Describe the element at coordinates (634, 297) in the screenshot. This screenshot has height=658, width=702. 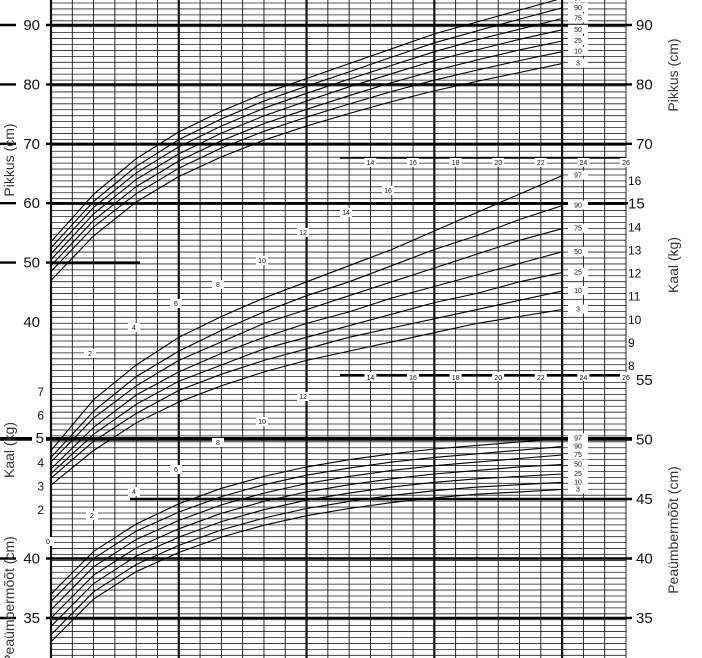
I see `weight-tick-right: 11` at that location.